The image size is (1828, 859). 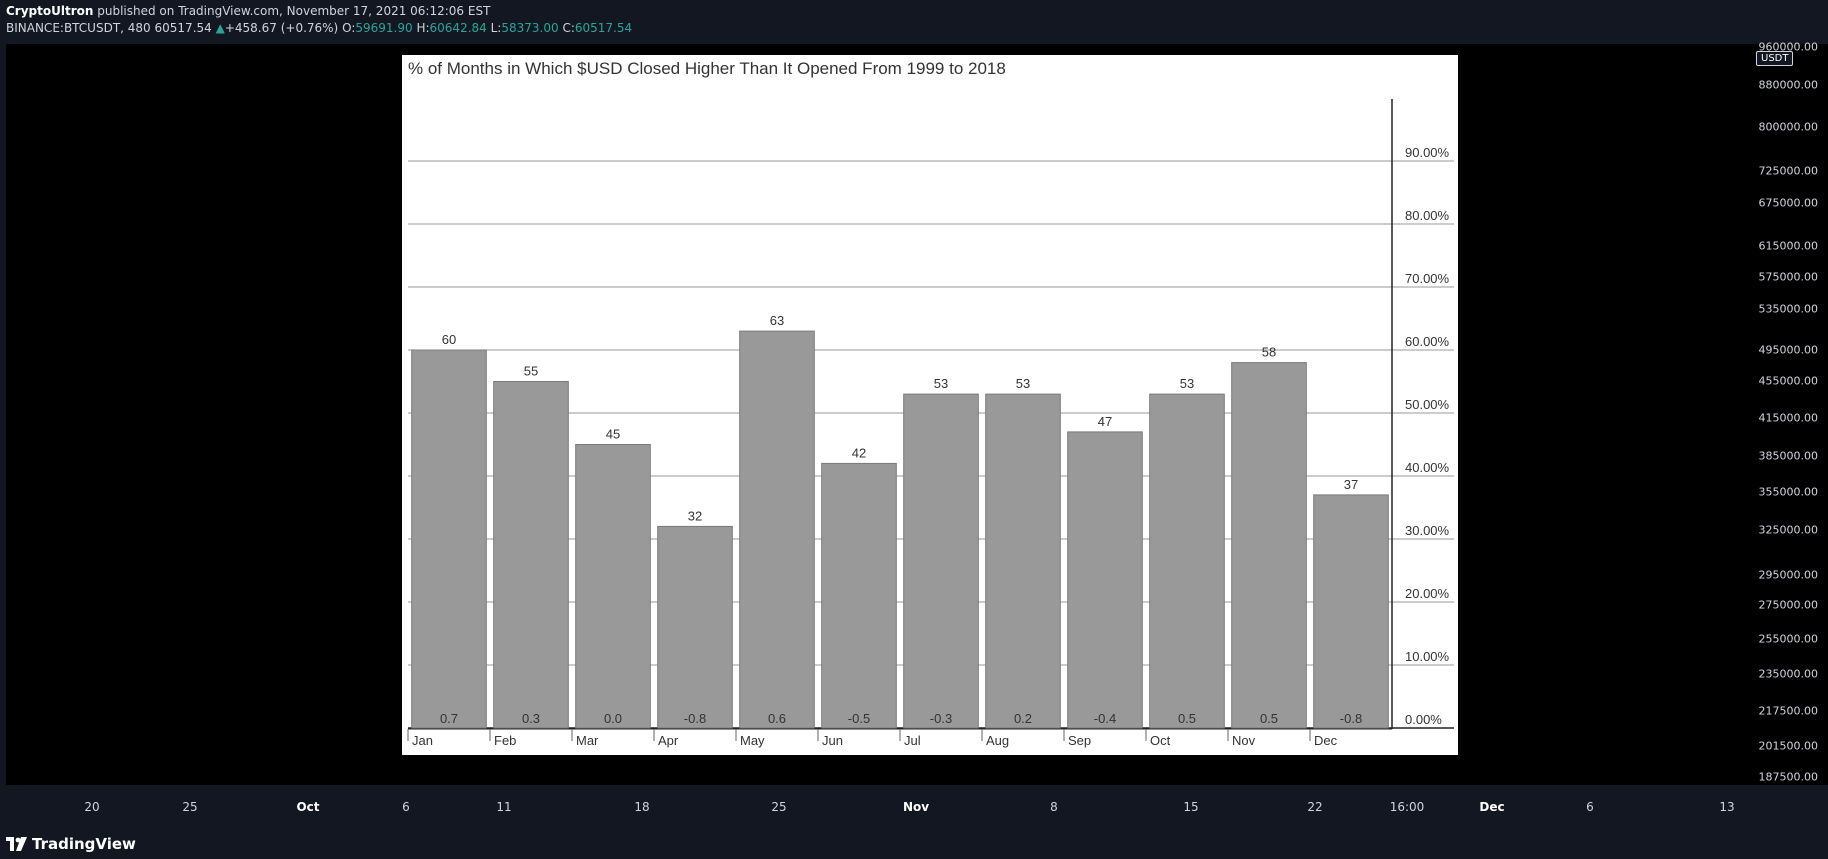 I want to click on y-tick-label: 10.00%, so click(x=1427, y=656).